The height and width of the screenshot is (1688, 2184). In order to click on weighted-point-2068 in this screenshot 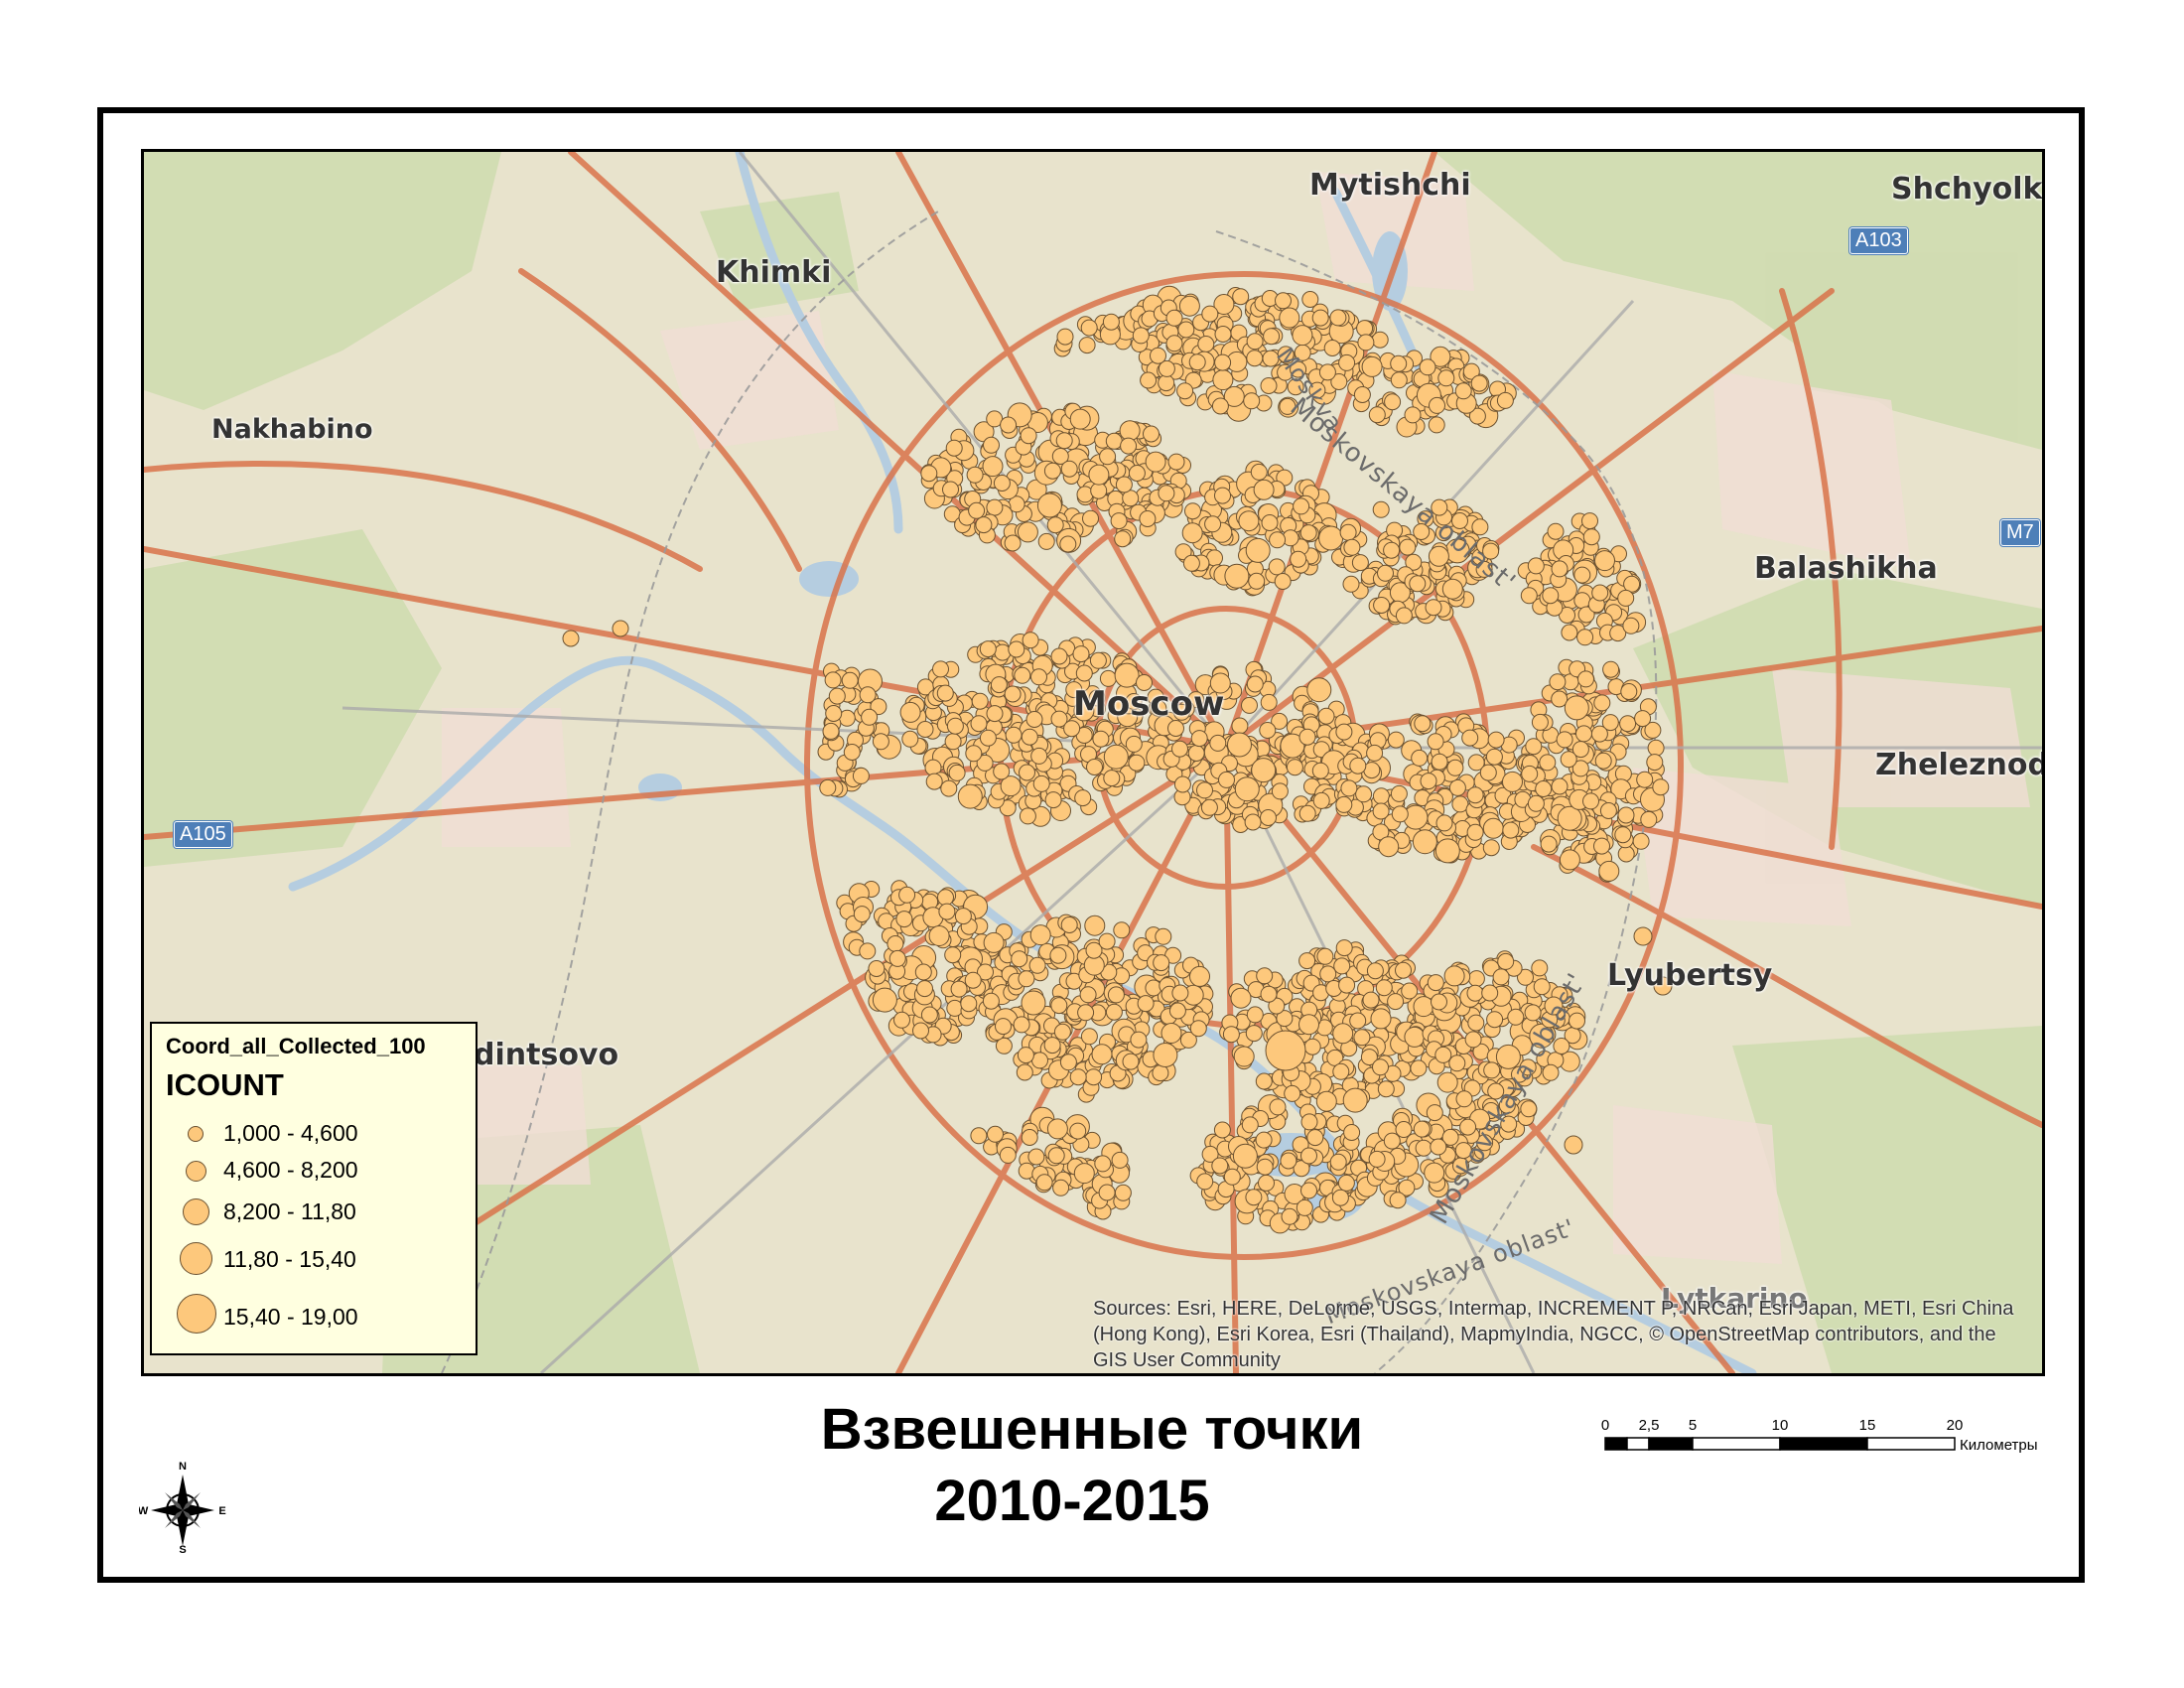, I will do `click(1165, 1055)`.